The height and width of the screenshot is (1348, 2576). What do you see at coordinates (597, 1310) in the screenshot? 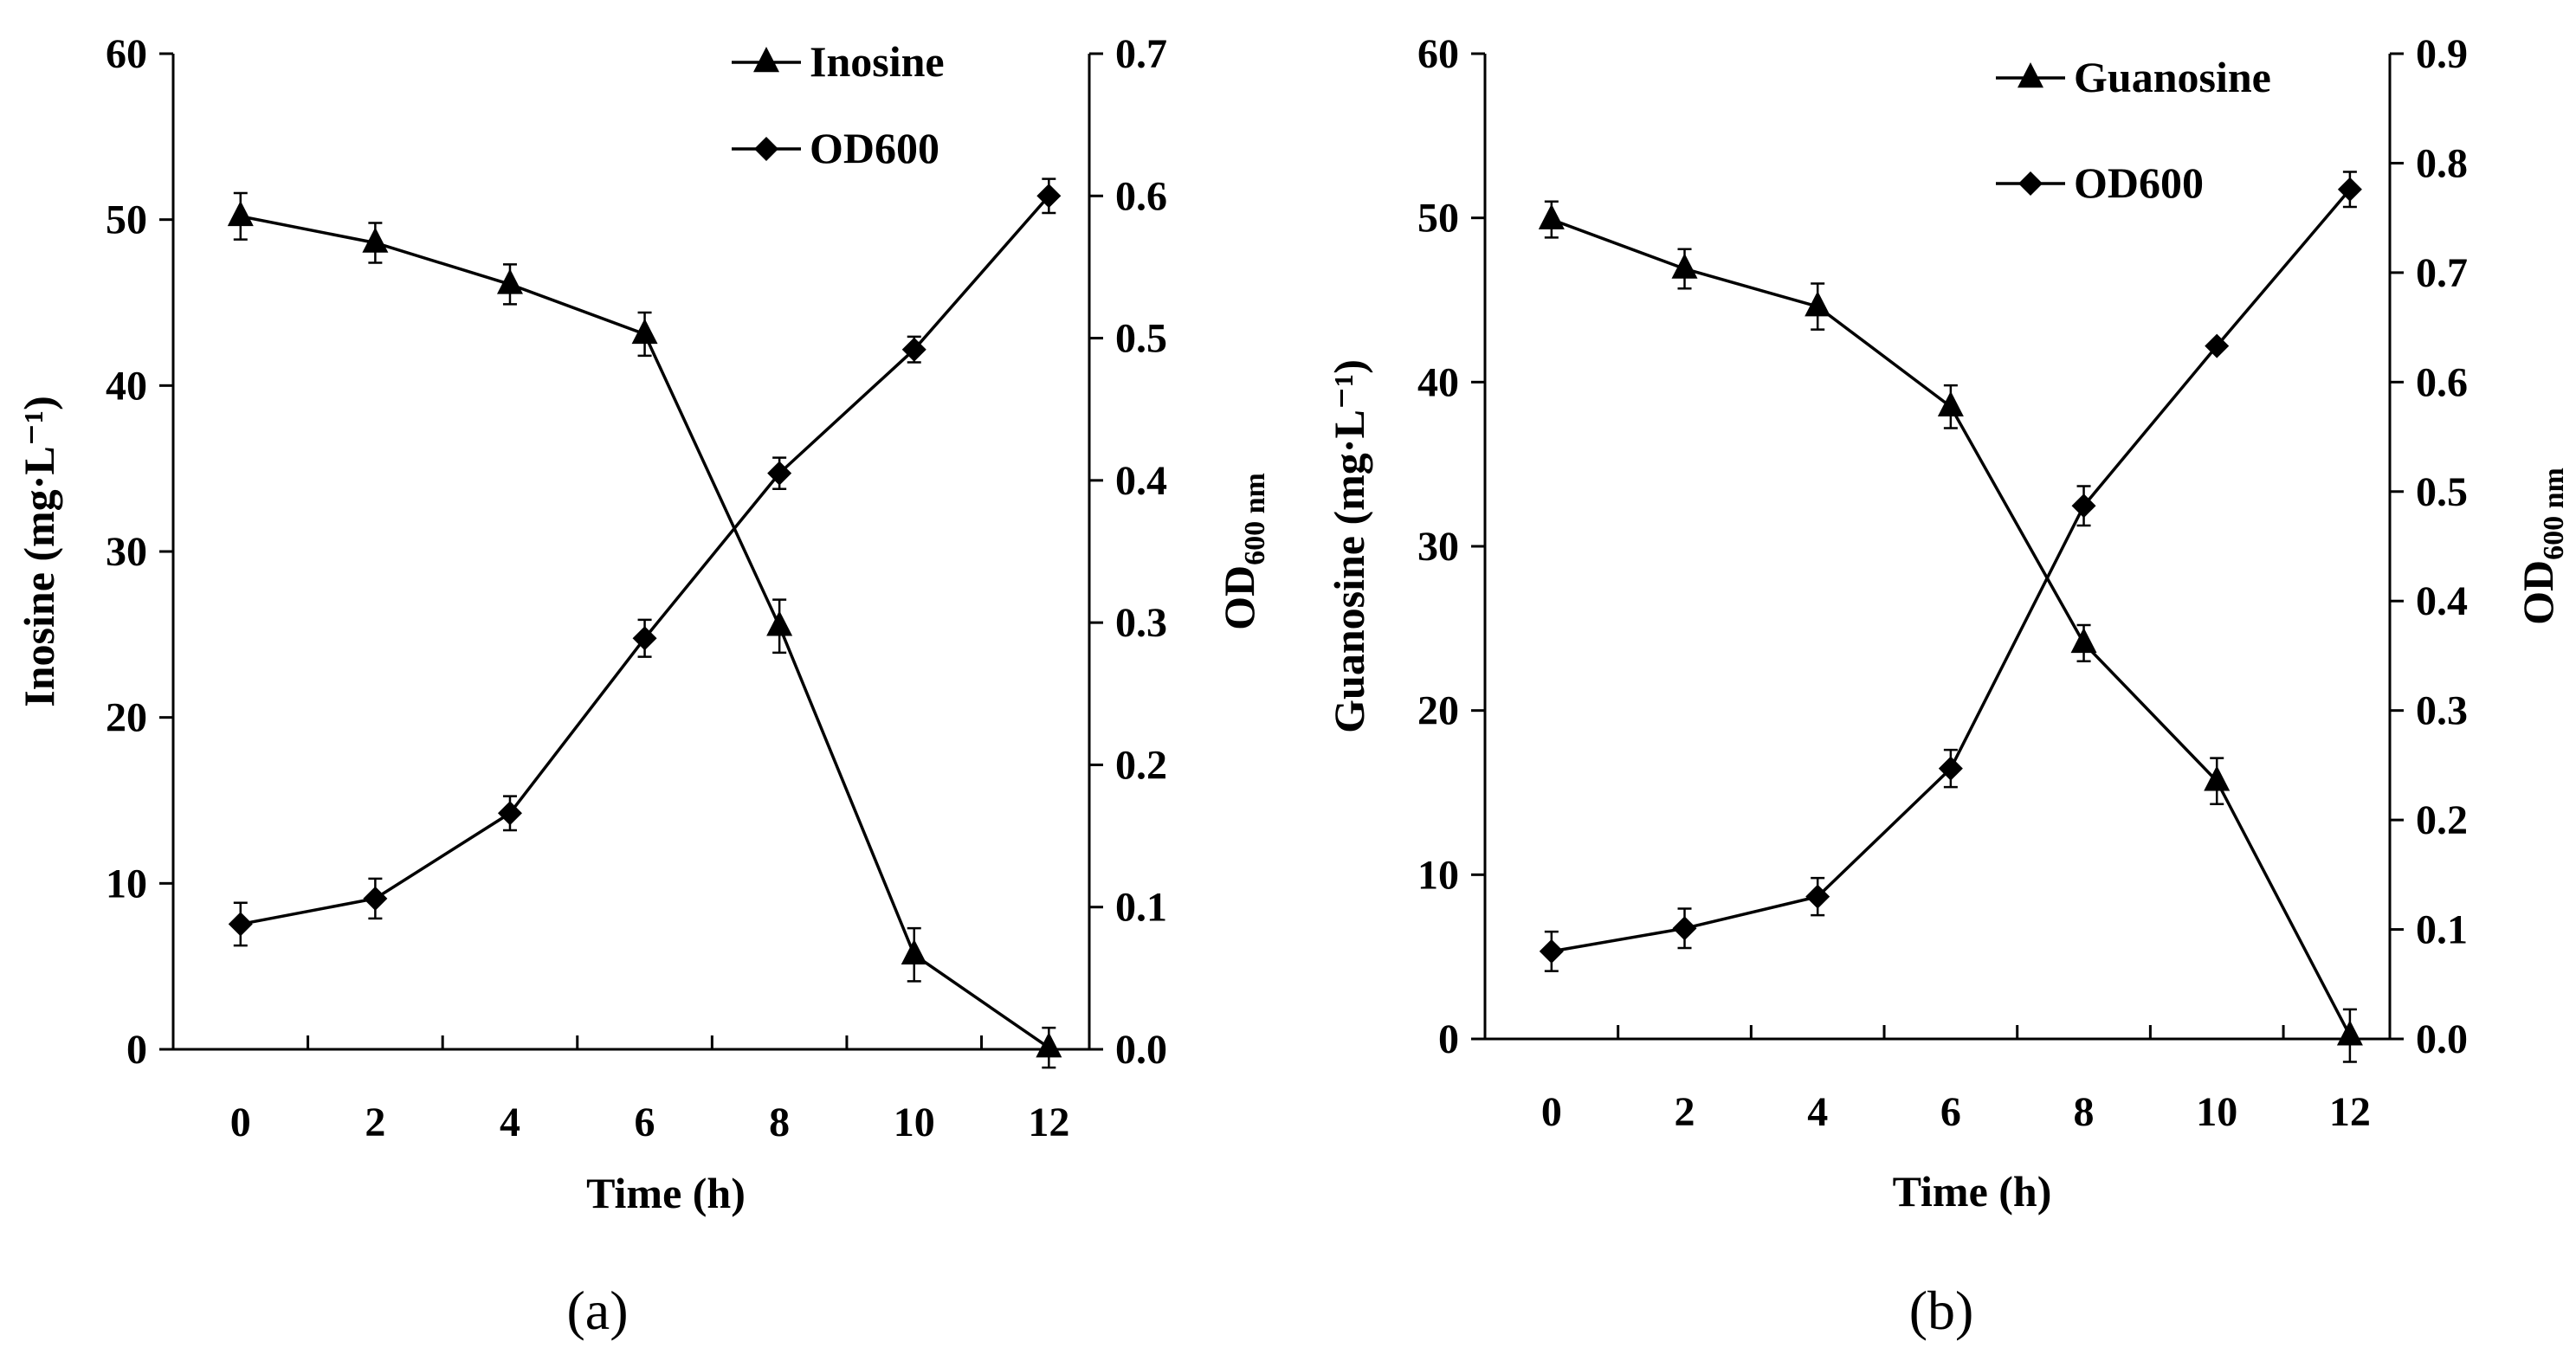
I see `panel-label: (a)` at bounding box center [597, 1310].